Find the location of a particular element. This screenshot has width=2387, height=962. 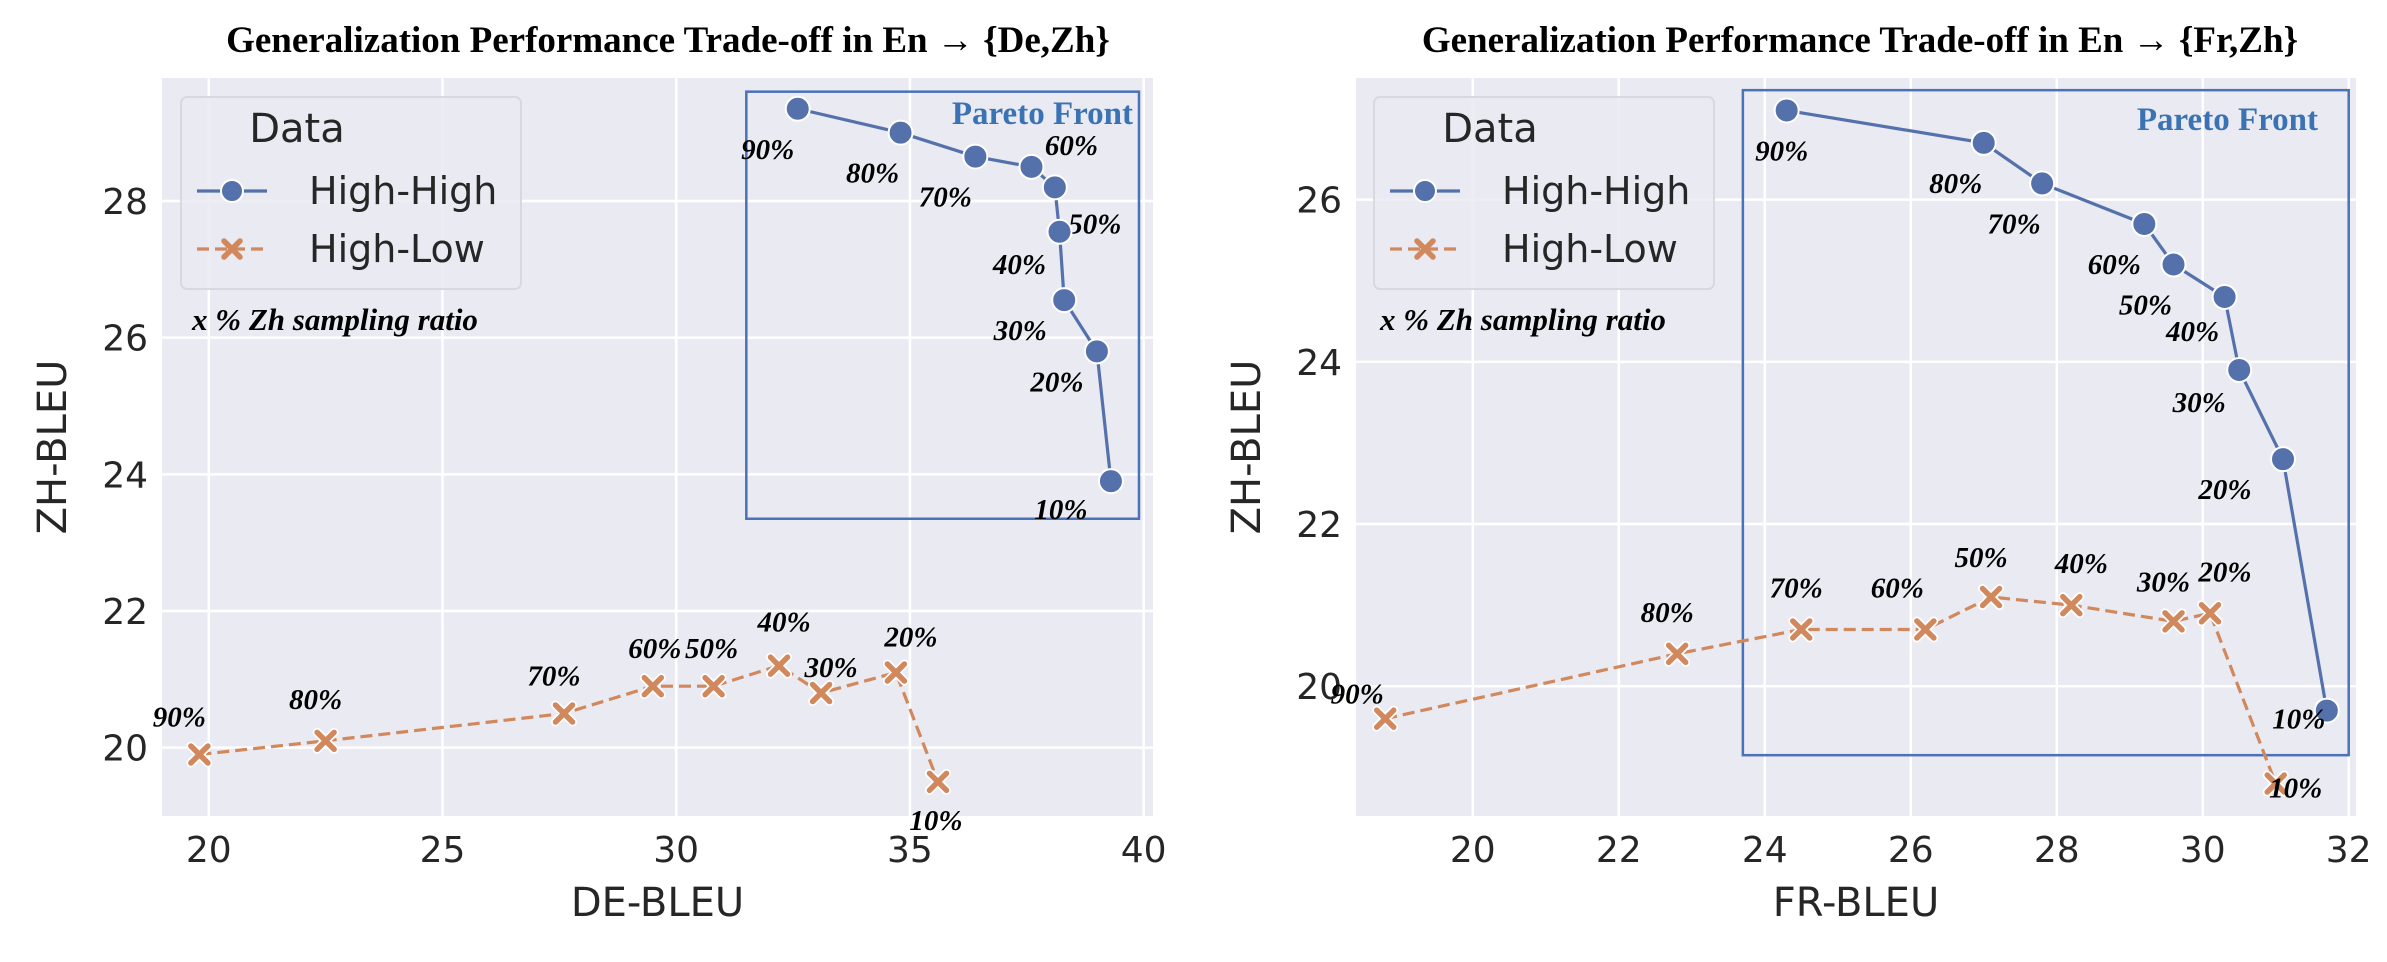

pareto-front-box is located at coordinates (943, 305).